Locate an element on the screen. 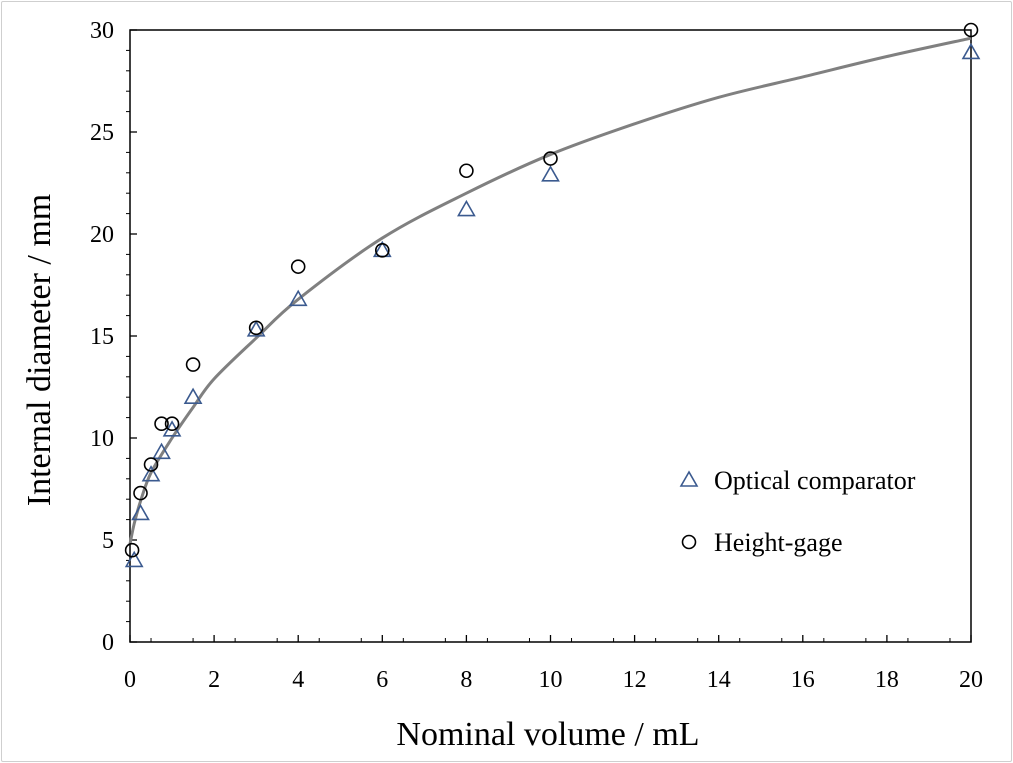 This screenshot has width=1013, height=763. legend-label-optical: Optical comparator is located at coordinates (815, 480).